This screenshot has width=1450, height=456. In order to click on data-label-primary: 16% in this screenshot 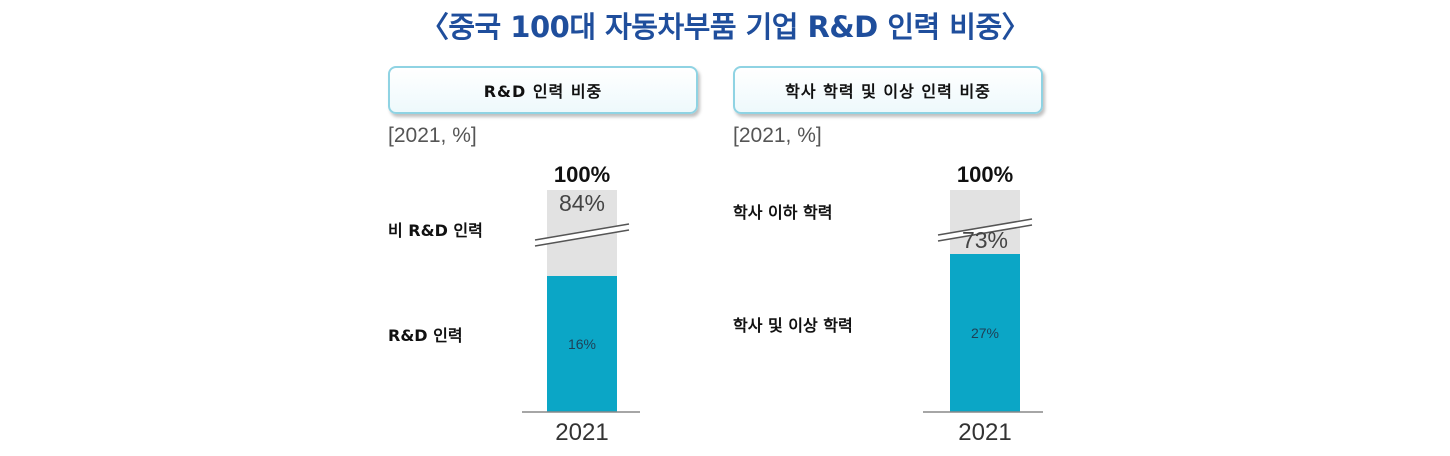, I will do `click(582, 344)`.